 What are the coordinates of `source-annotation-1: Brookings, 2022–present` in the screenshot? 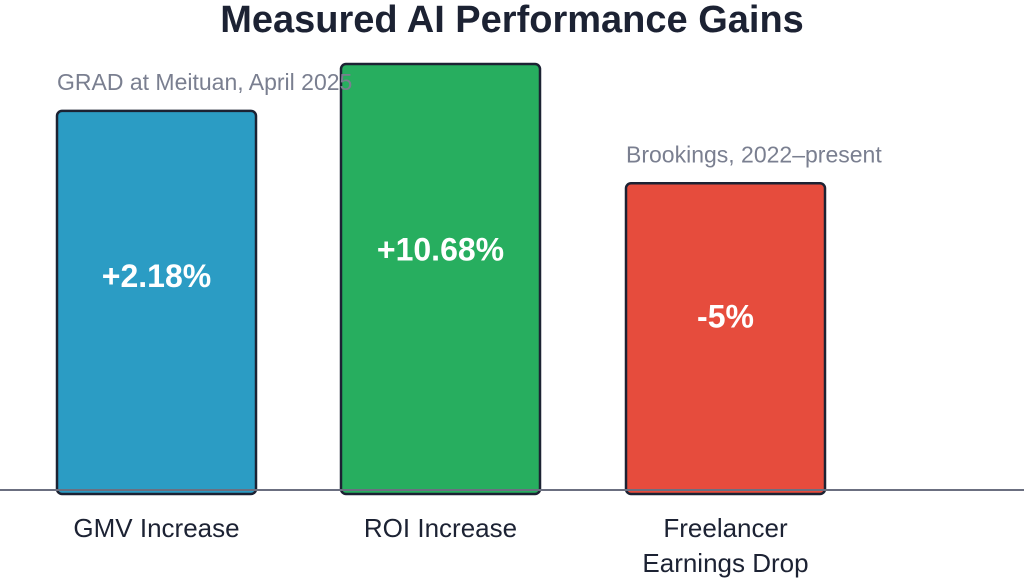 It's located at (754, 154).